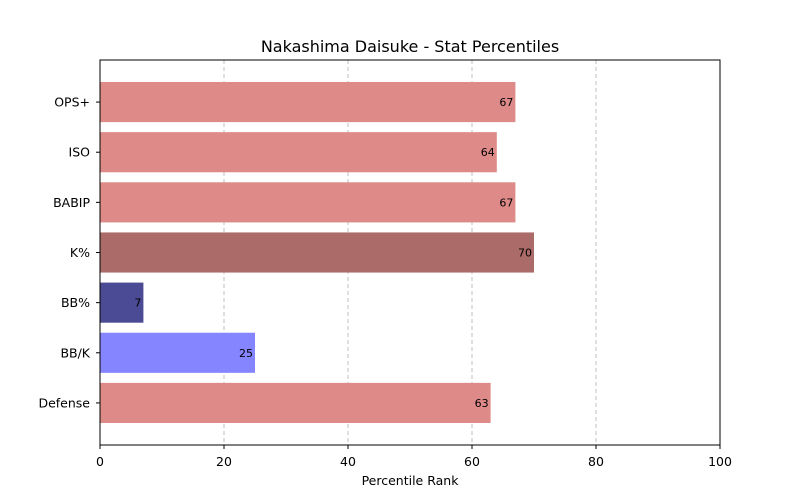 This screenshot has width=800, height=500. I want to click on y-tick-label: K%, so click(80, 252).